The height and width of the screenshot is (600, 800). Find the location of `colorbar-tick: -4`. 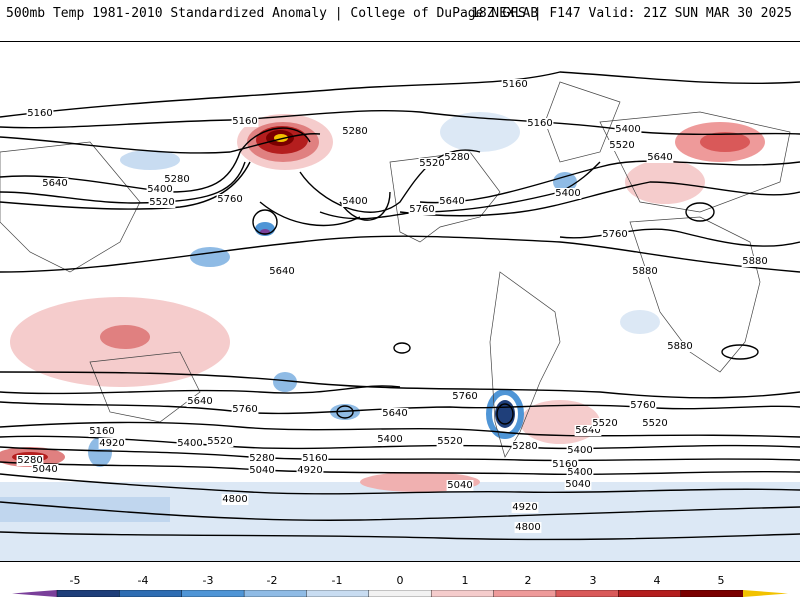

colorbar-tick: -4 is located at coordinates (143, 580).